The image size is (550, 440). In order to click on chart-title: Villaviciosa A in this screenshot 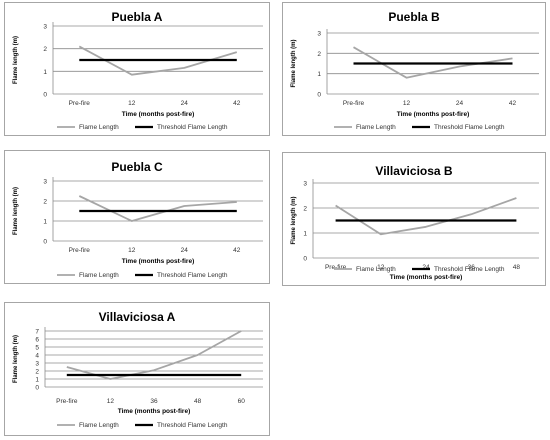, I will do `click(137, 317)`.